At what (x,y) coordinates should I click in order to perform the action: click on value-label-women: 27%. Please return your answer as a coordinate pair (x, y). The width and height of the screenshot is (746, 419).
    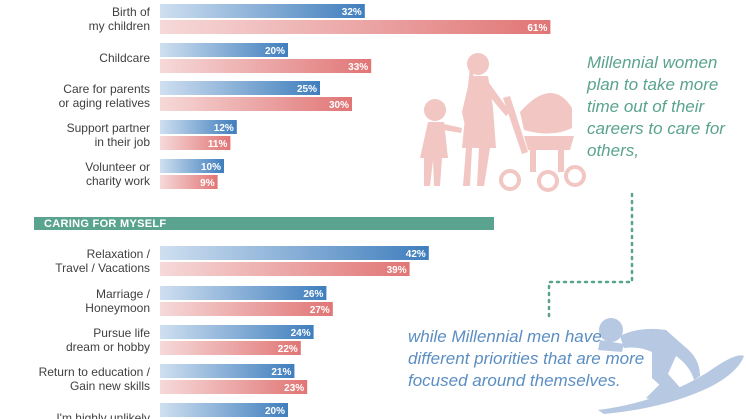
    Looking at the image, I should click on (320, 310).